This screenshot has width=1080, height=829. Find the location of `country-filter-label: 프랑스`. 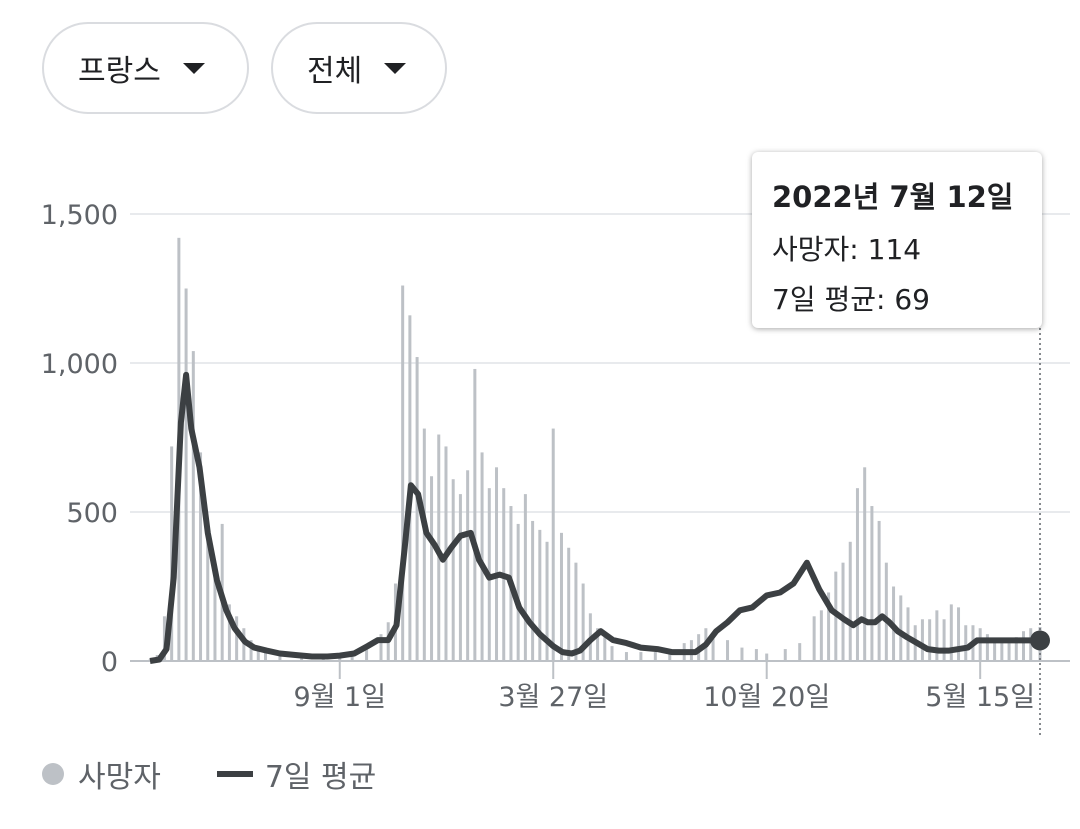

country-filter-label: 프랑스 is located at coordinates (119, 71).